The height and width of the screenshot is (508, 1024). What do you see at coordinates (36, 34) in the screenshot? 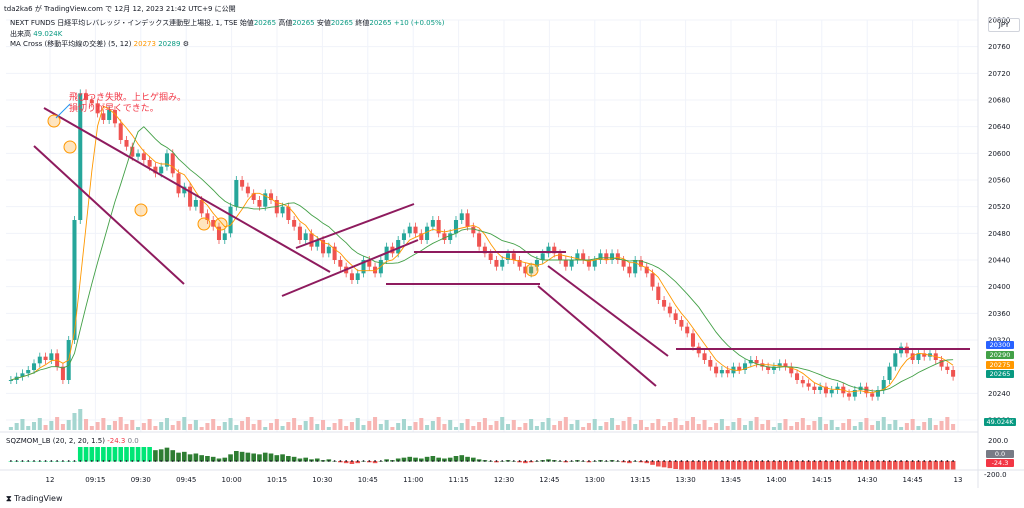
I see `volume-legend: 出来高 49.024K` at bounding box center [36, 34].